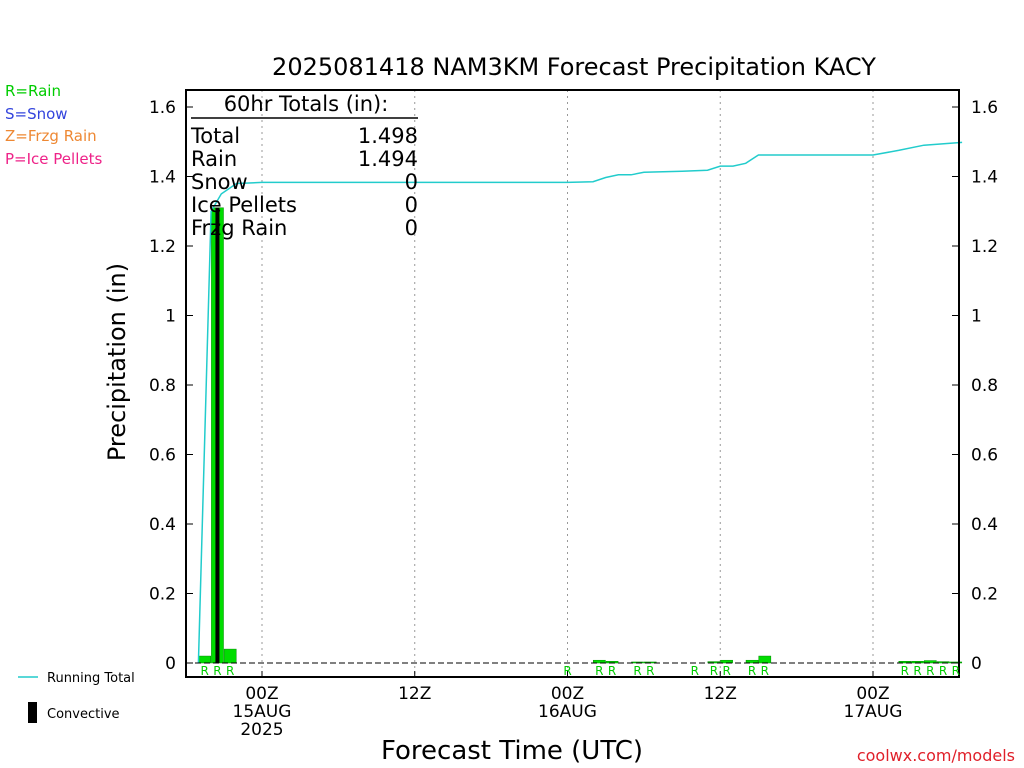 The height and width of the screenshot is (768, 1024). I want to click on totals-value-total: 1.498, so click(388, 136).